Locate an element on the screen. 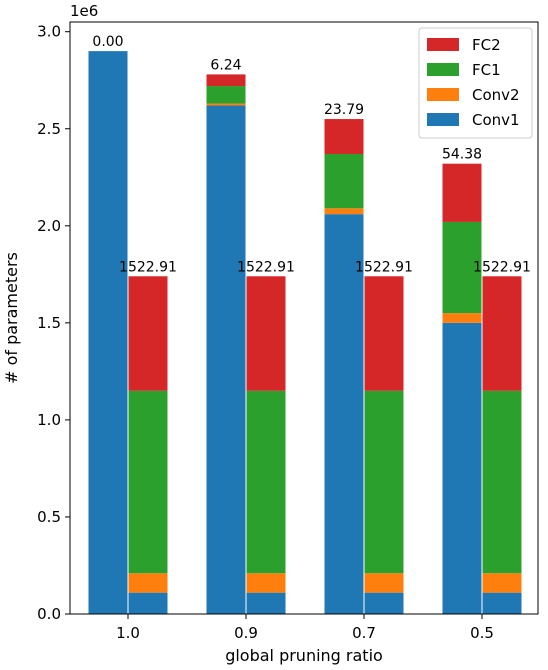 This screenshot has height=670, width=548. bar-right-0.5-conv2 is located at coordinates (502, 583).